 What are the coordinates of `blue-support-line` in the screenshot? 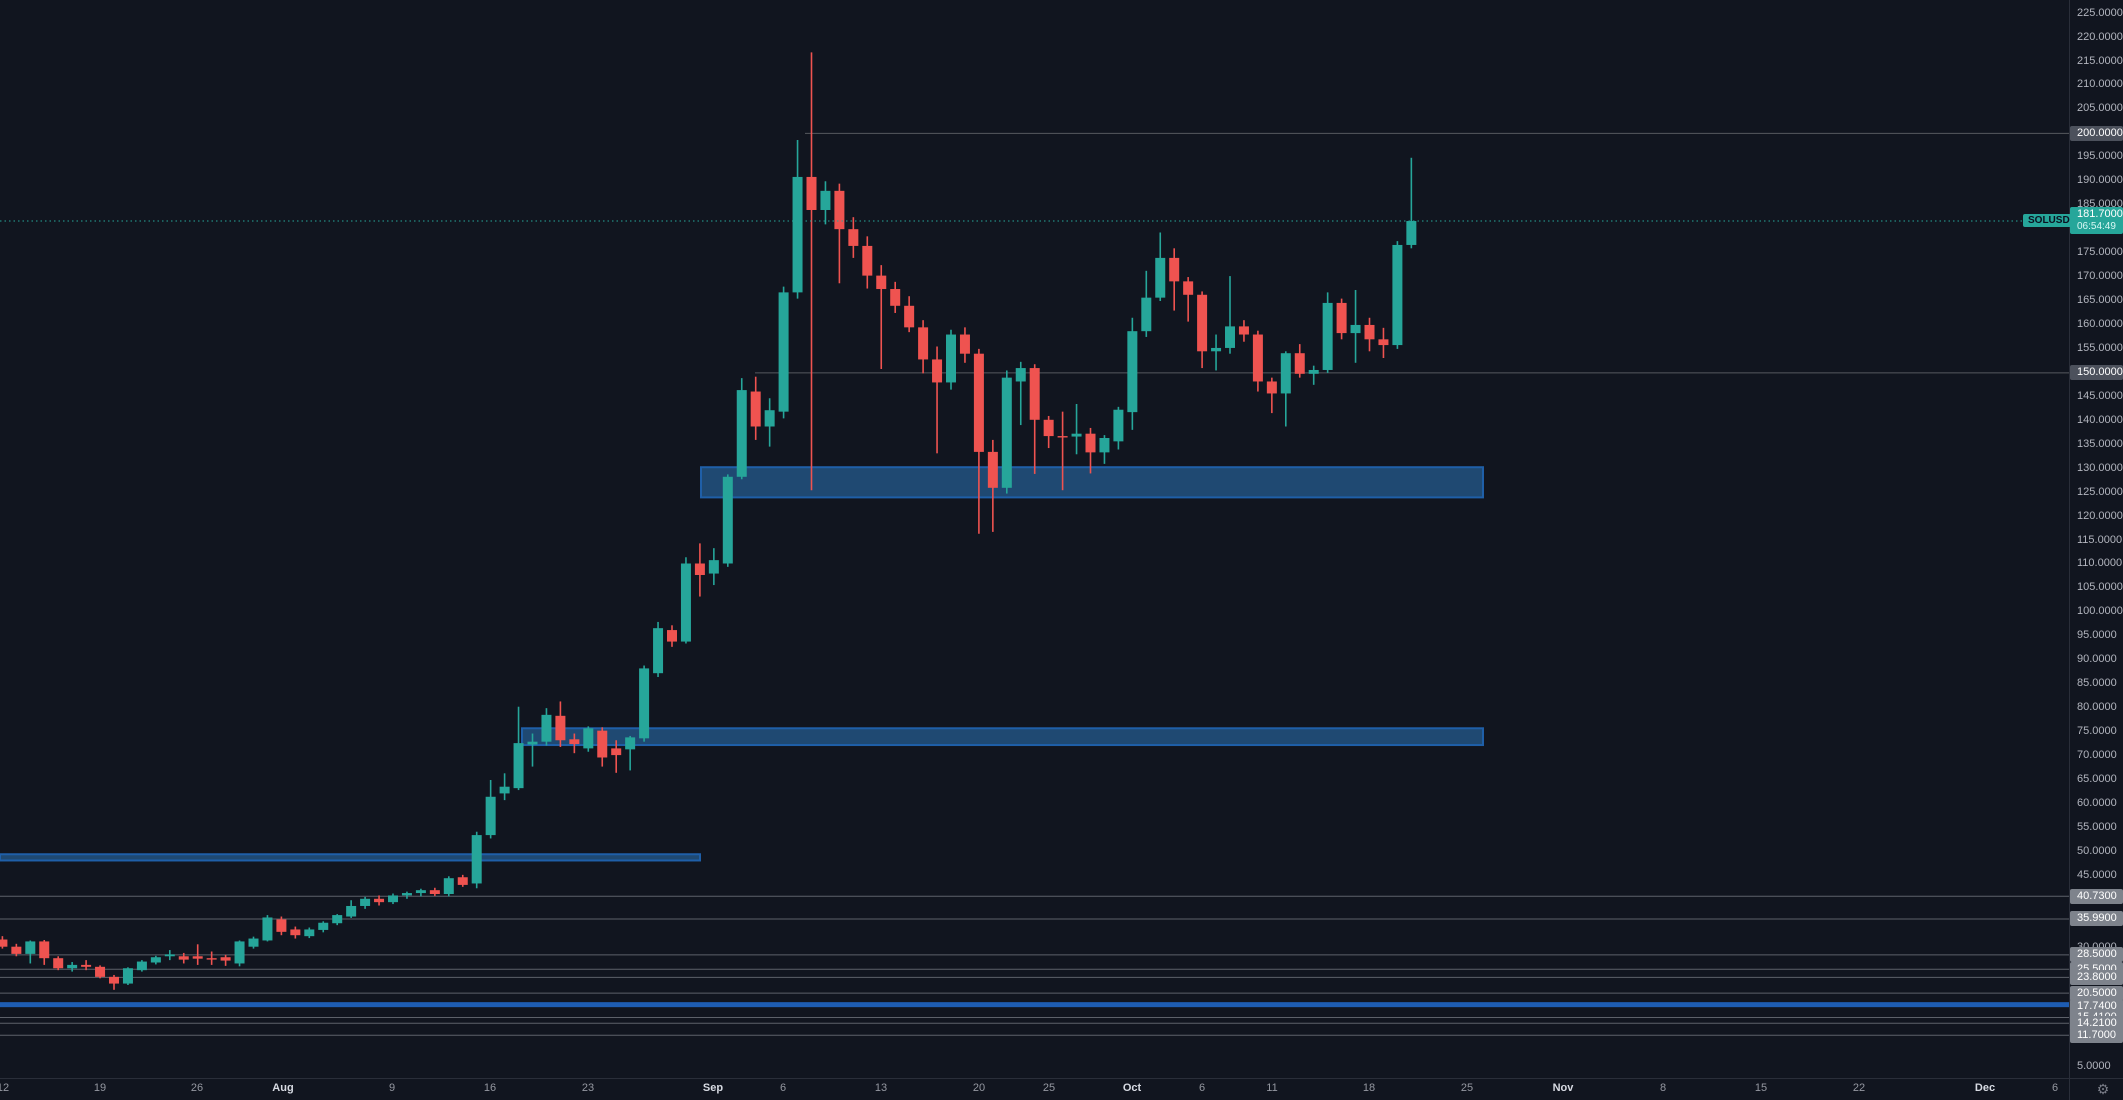 It's located at (1034, 1005).